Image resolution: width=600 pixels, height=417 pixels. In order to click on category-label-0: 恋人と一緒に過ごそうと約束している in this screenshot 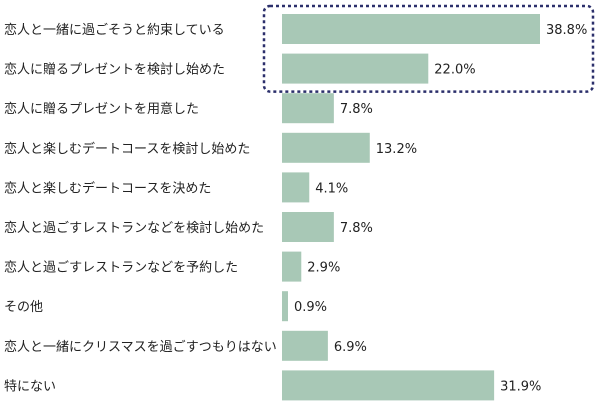, I will do `click(114, 30)`.